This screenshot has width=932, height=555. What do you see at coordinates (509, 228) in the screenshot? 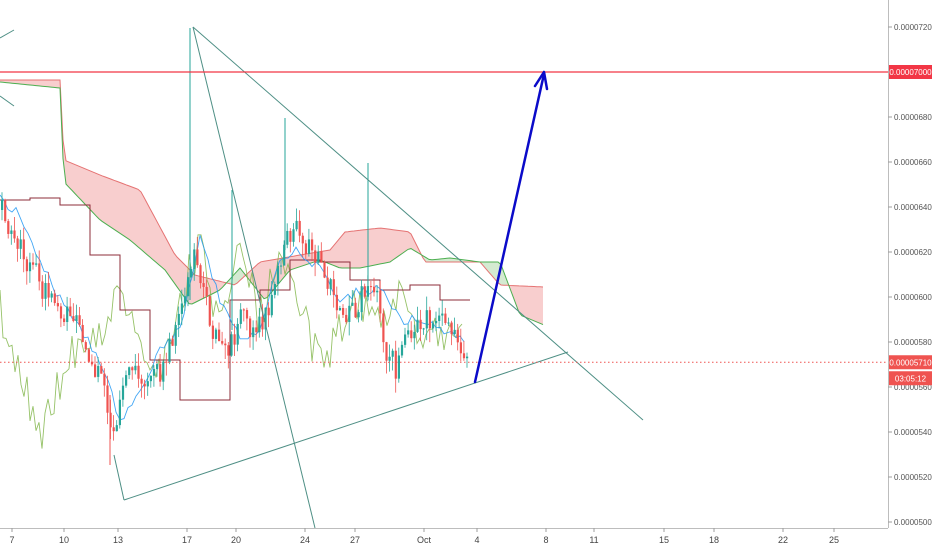
I see `projection-arrow-shaft` at bounding box center [509, 228].